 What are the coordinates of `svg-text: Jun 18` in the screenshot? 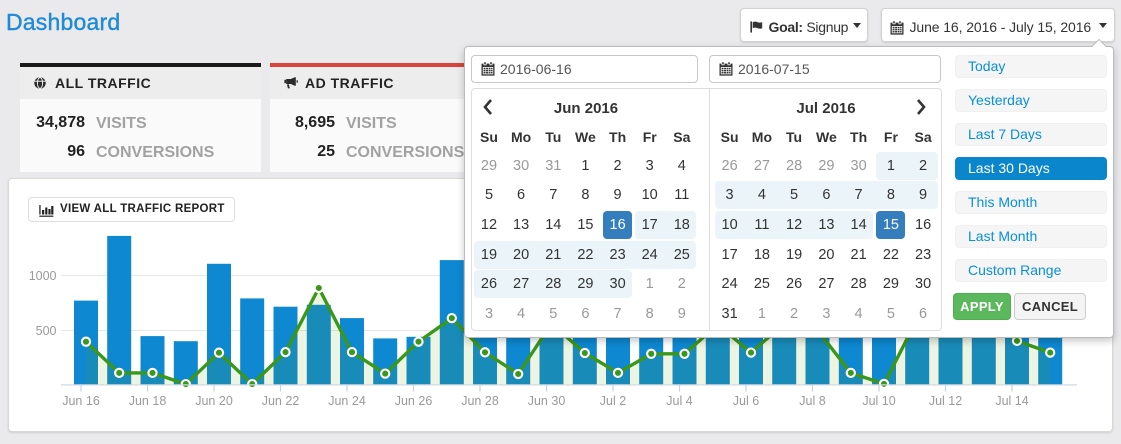 It's located at (148, 401).